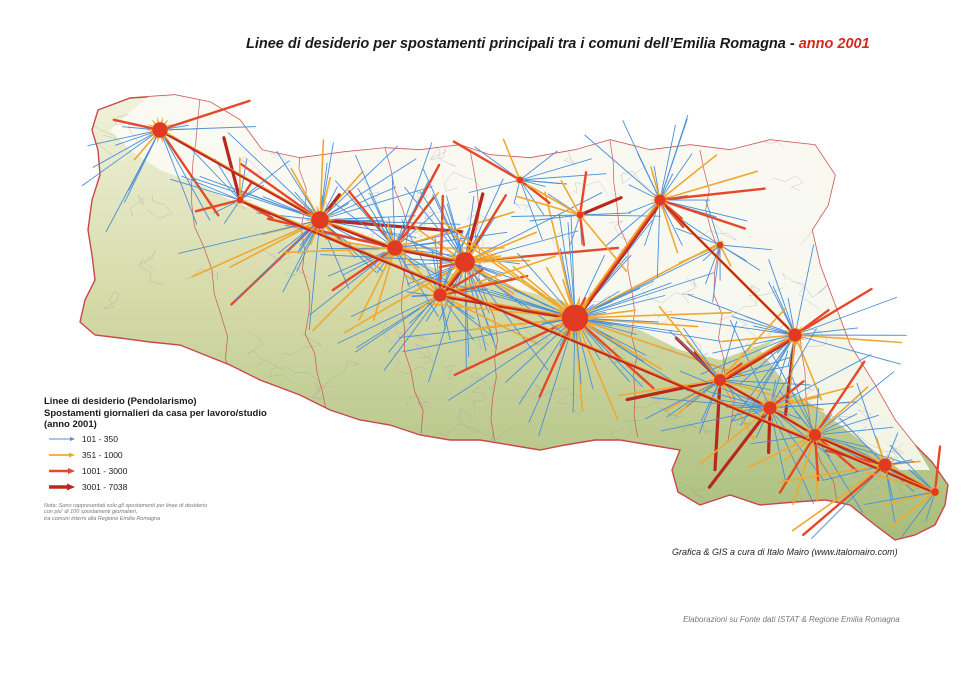 Image resolution: width=980 pixels, height=680 pixels. I want to click on province-boundary, so click(483, 295).